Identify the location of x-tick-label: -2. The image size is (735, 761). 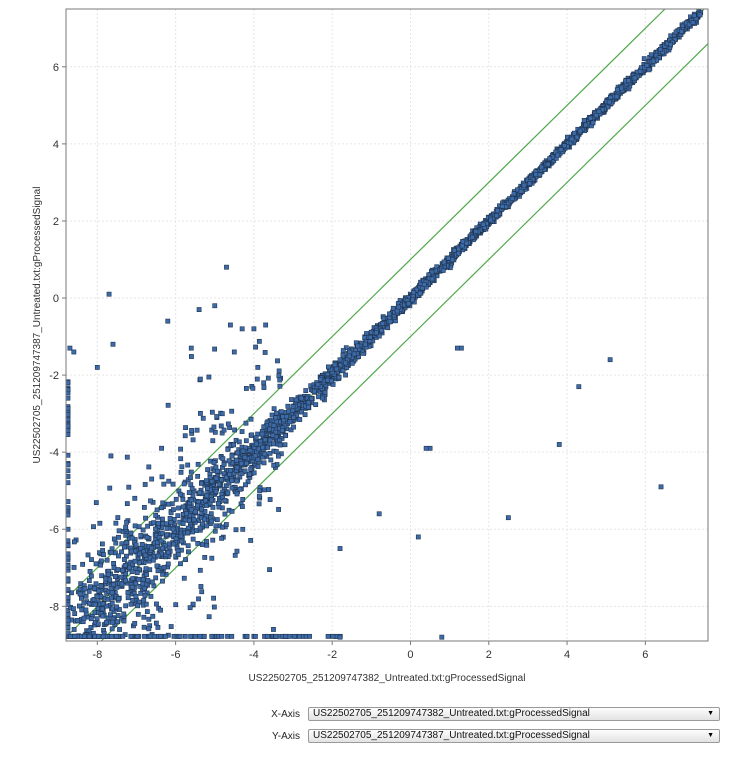
(332, 655).